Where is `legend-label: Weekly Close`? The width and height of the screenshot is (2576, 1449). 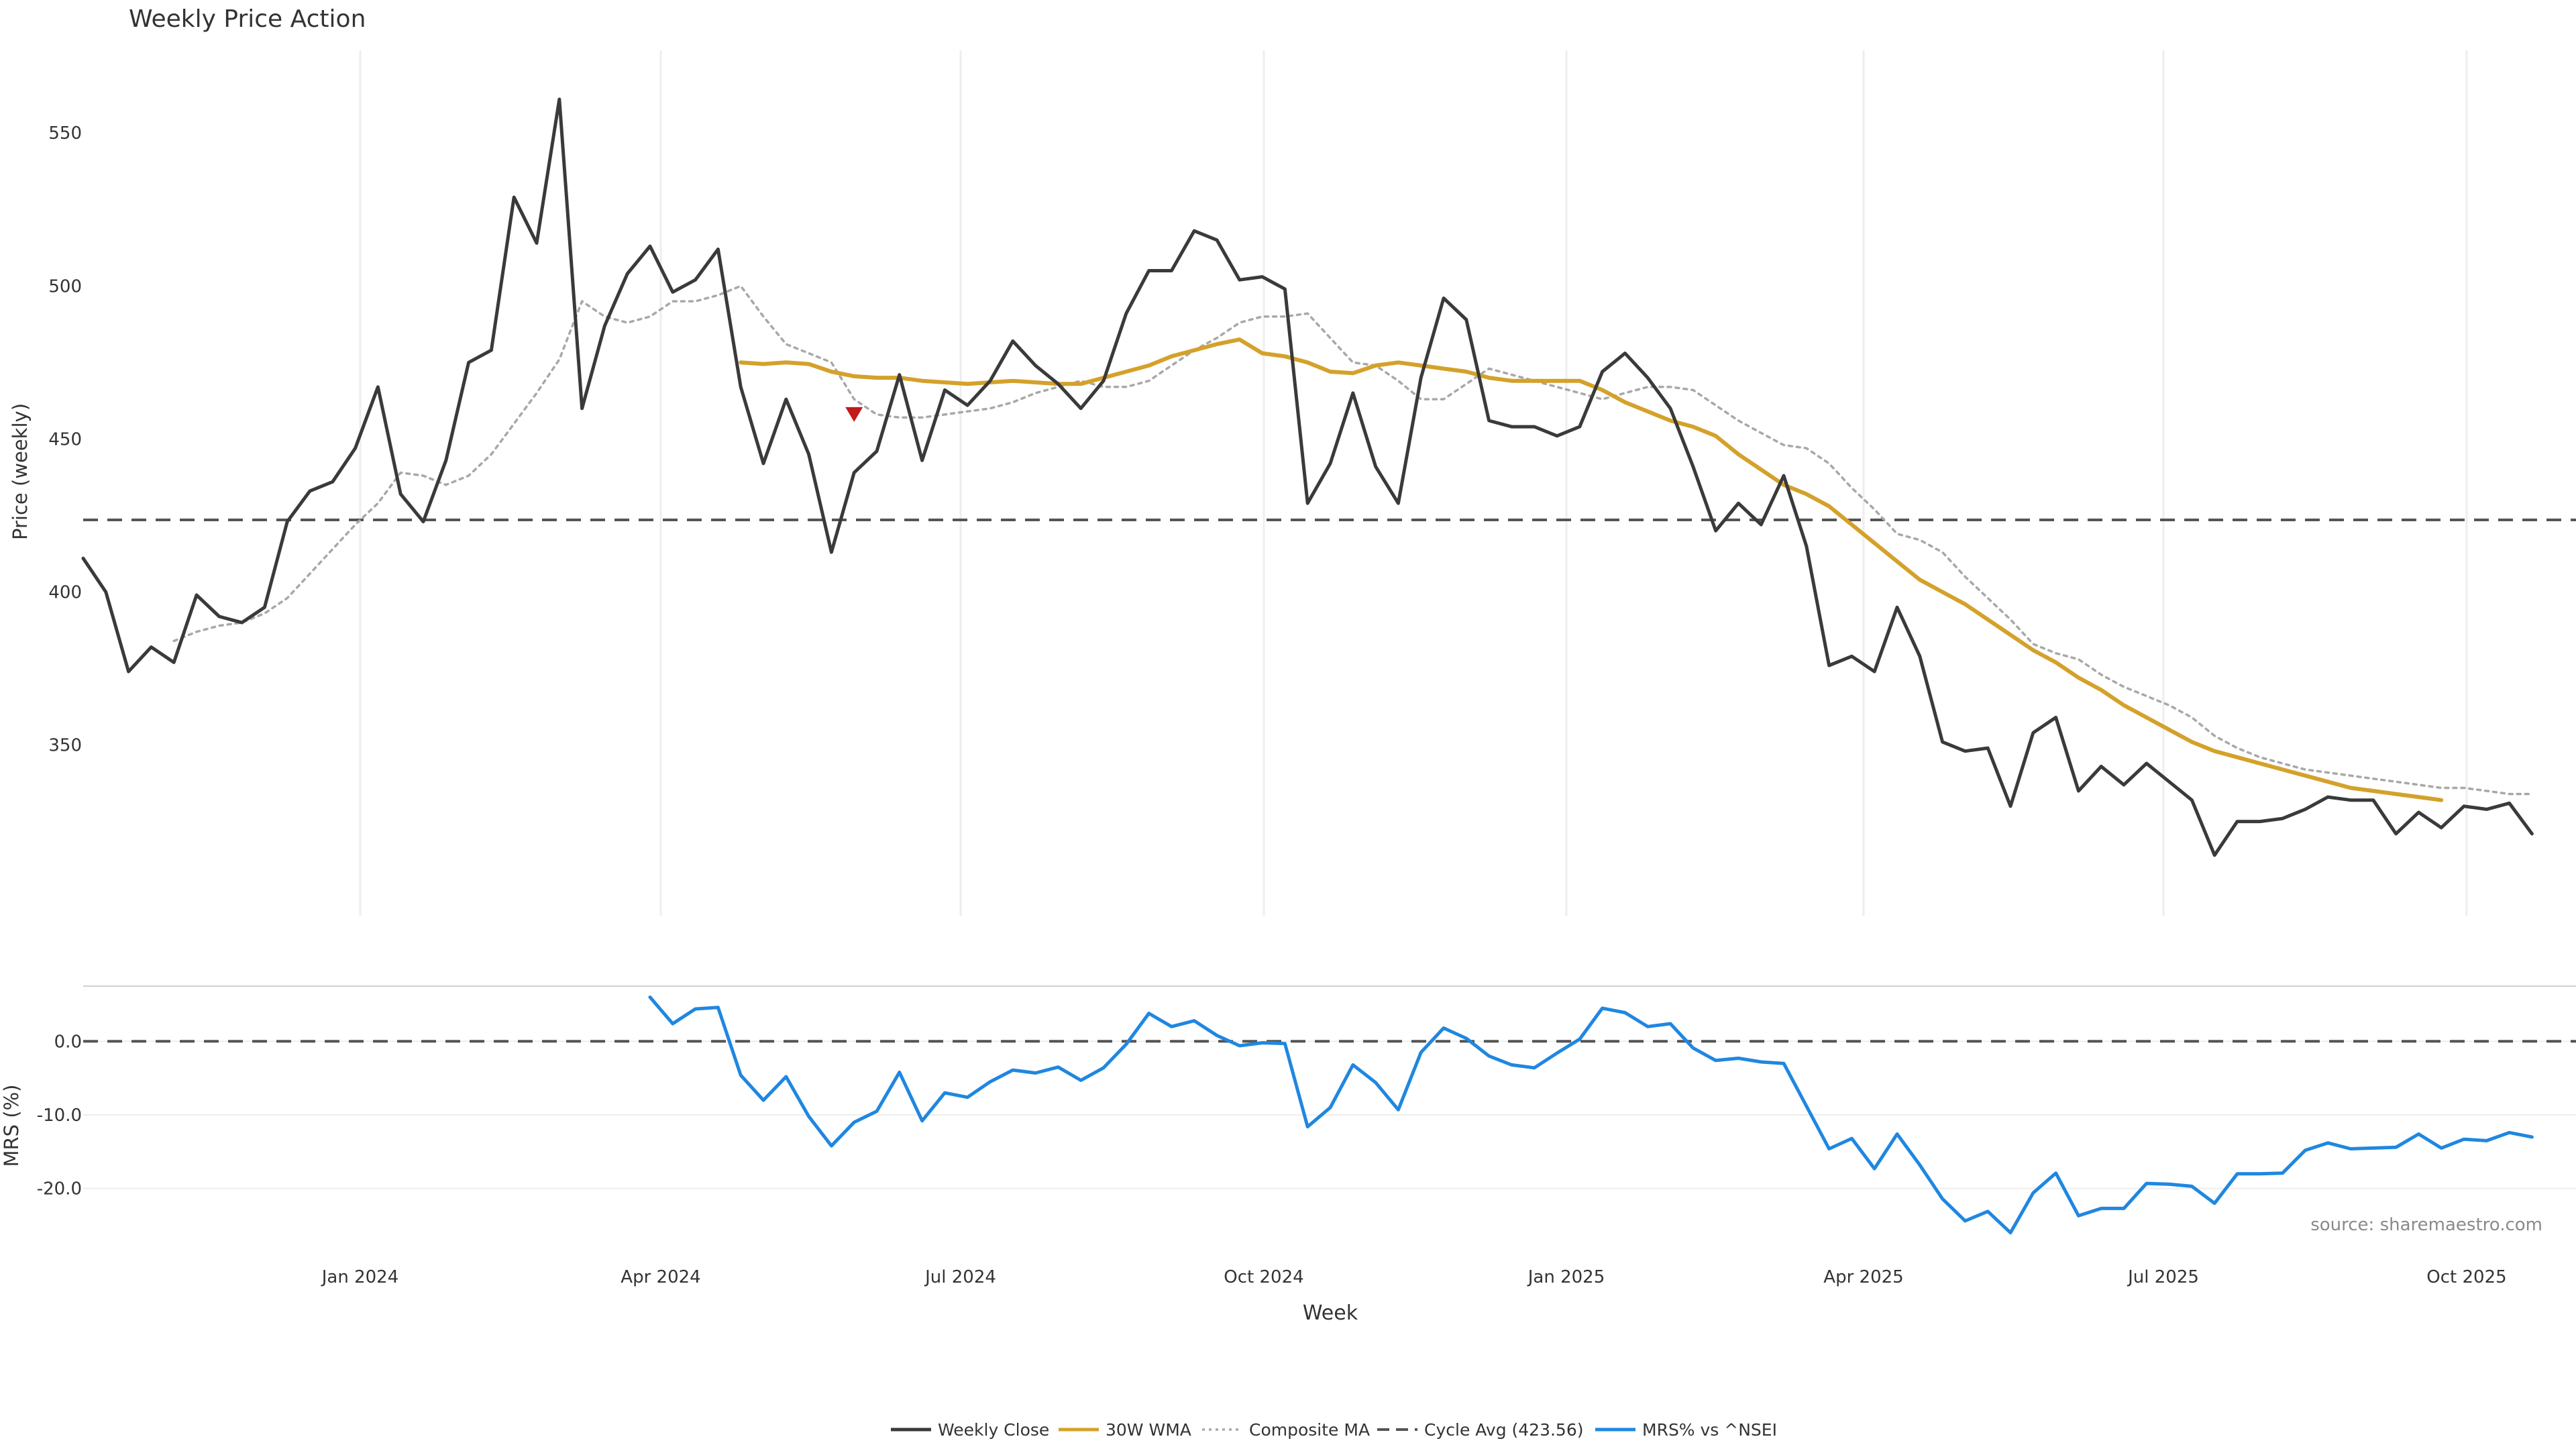 legend-label: Weekly Close is located at coordinates (993, 1430).